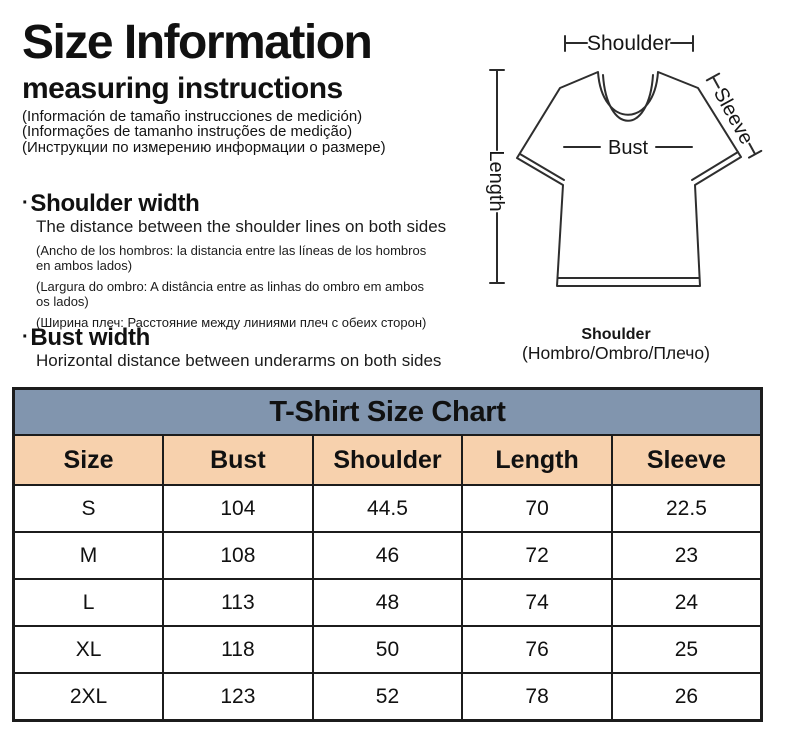 Image resolution: width=800 pixels, height=737 pixels. What do you see at coordinates (686, 602) in the screenshot?
I see `cell-sleeve: 24` at bounding box center [686, 602].